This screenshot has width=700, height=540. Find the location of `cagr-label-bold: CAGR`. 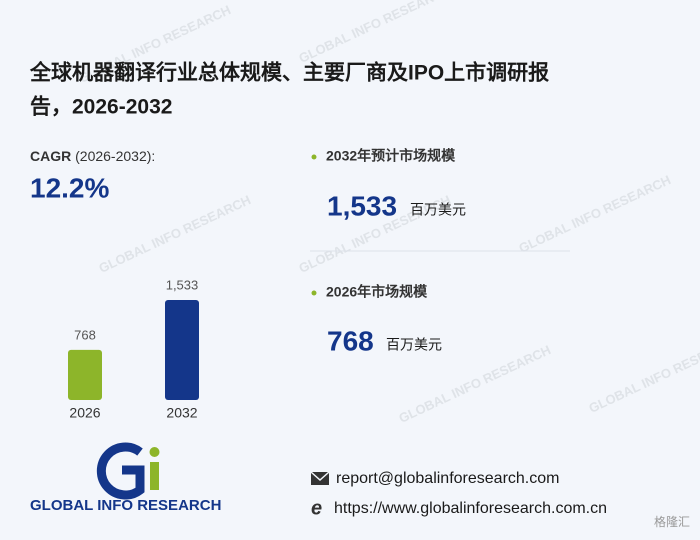

cagr-label-bold: CAGR is located at coordinates (50, 156).